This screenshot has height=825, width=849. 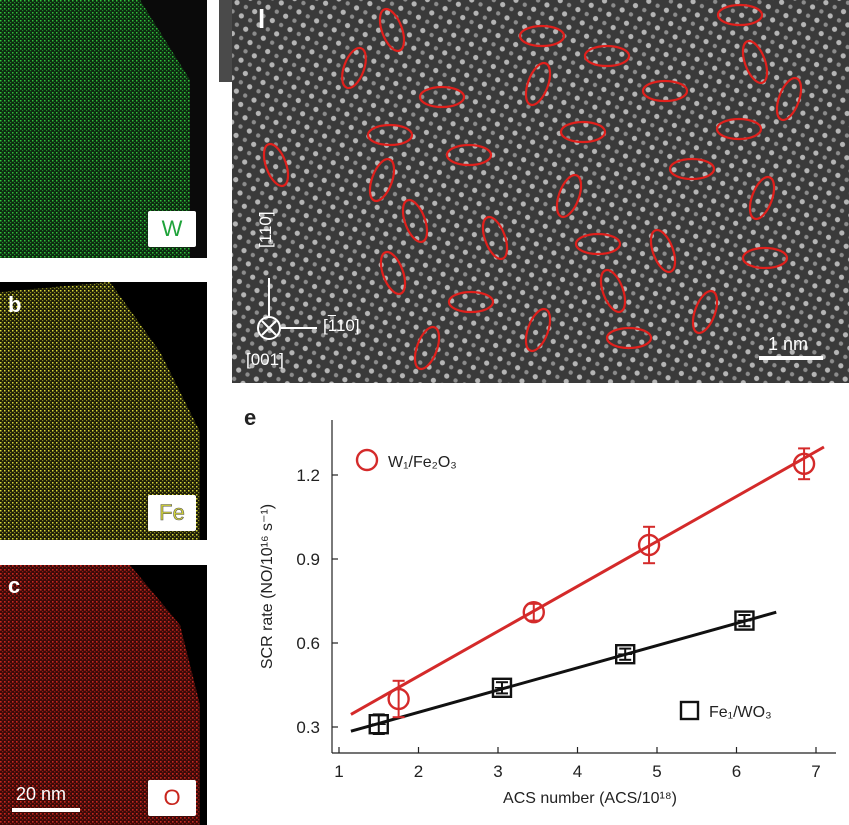 What do you see at coordinates (287, 309) in the screenshot?
I see `orientation-indicator` at bounding box center [287, 309].